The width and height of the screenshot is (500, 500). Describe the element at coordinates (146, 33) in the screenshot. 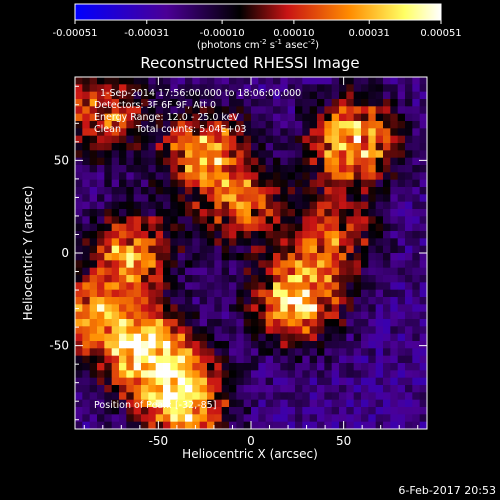

I see `colorbar-tick-label: -0.00031` at that location.